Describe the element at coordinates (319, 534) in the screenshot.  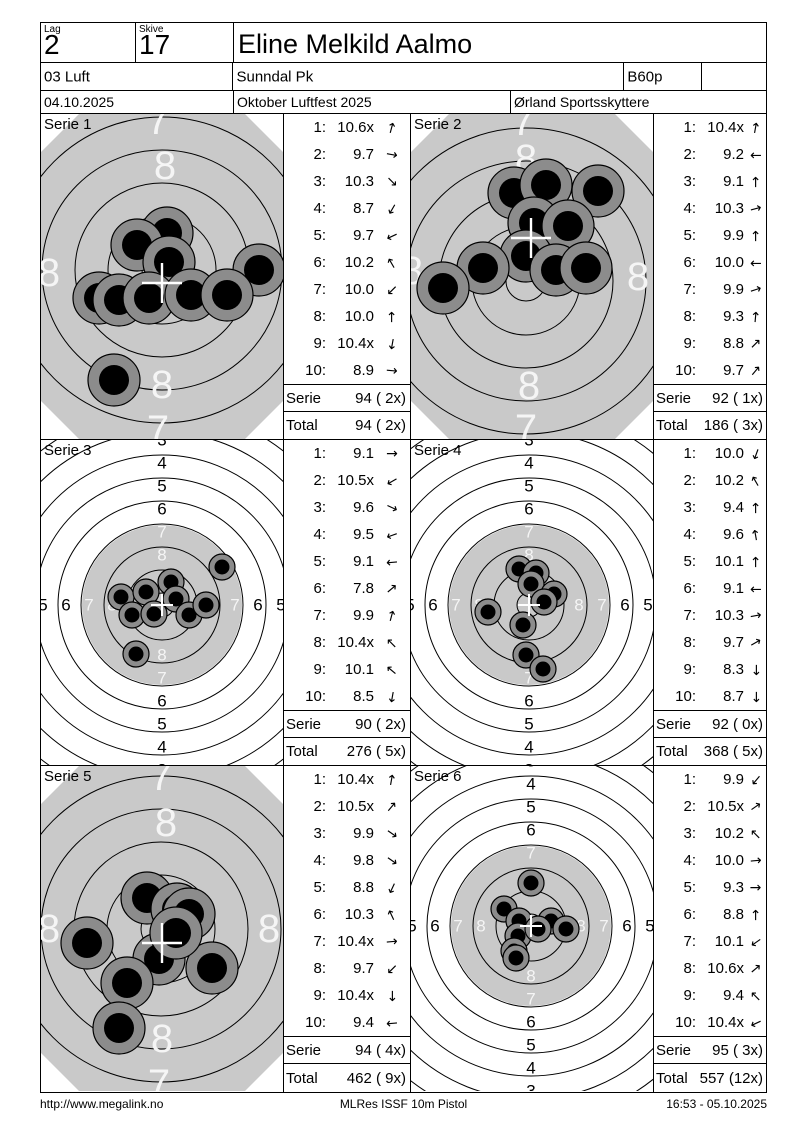
I see `shot-number: 4:` at that location.